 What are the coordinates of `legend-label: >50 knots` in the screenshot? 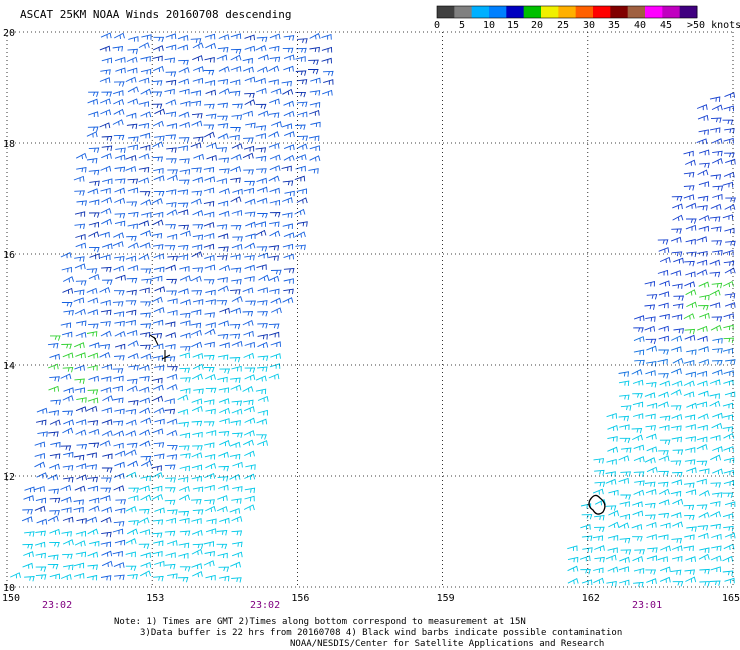 It's located at (713, 25).